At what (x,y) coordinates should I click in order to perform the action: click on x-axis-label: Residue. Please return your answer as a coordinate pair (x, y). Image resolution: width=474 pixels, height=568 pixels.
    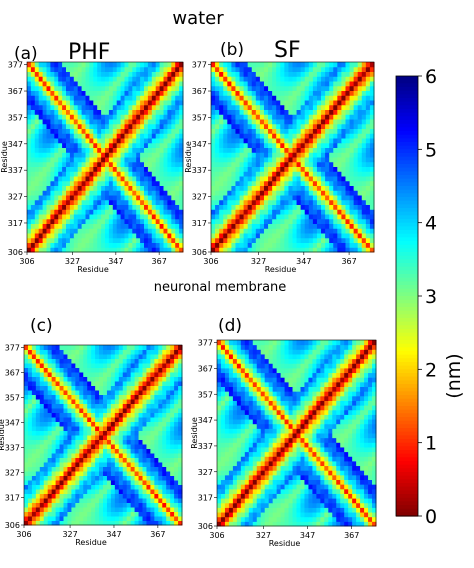
    Looking at the image, I should click on (91, 542).